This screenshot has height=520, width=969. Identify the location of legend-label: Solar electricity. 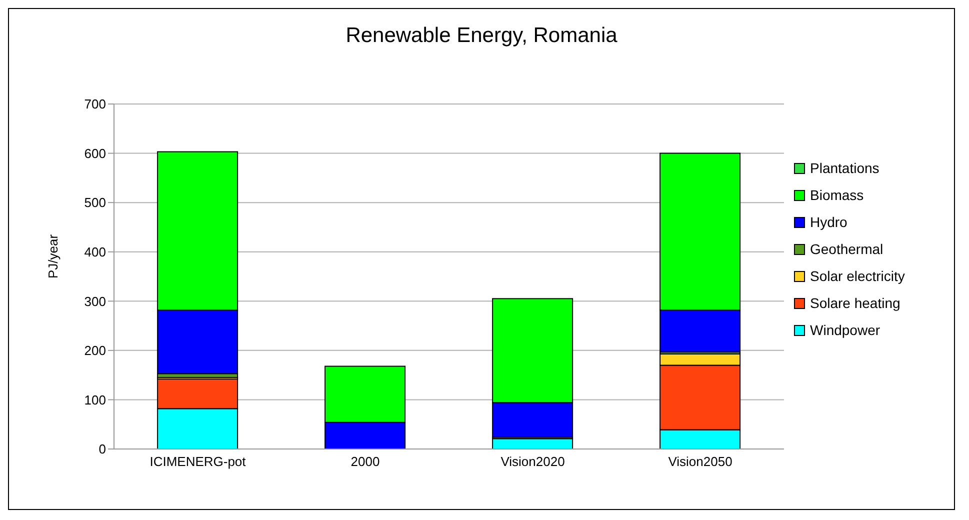
(857, 276).